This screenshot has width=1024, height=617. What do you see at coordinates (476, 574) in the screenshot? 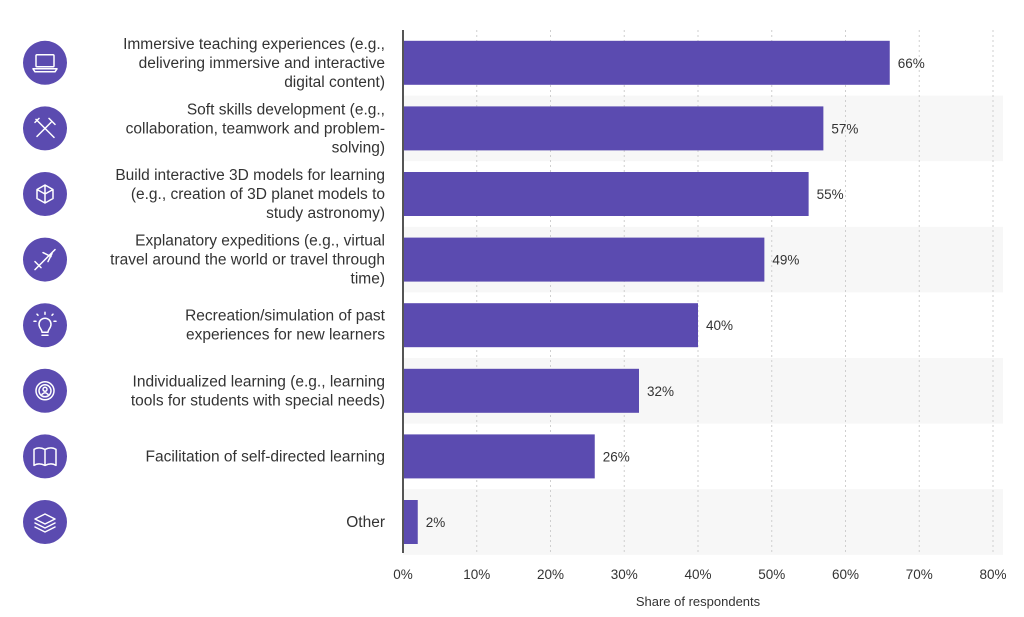
I see `x-tick-label: 10%` at bounding box center [476, 574].